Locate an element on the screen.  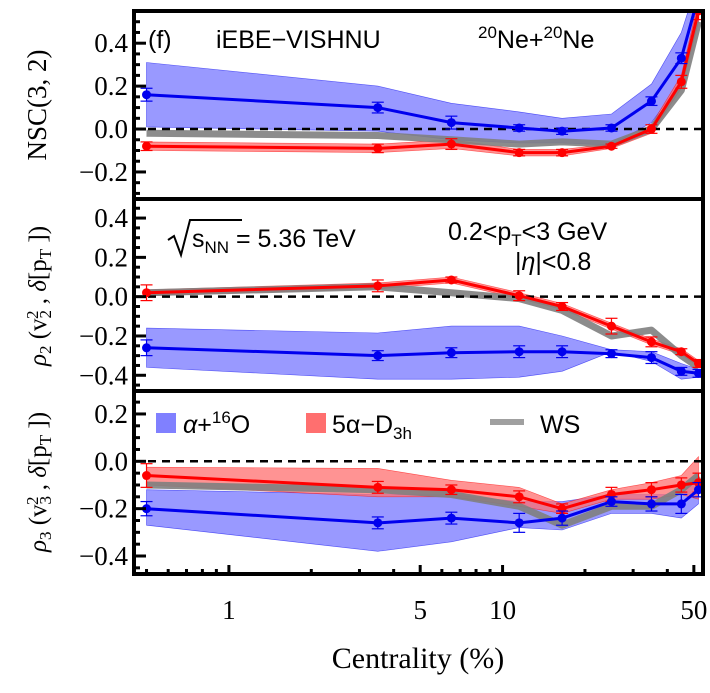
y-tick-label-nsc32: −0.2 is located at coordinates (103, 172).